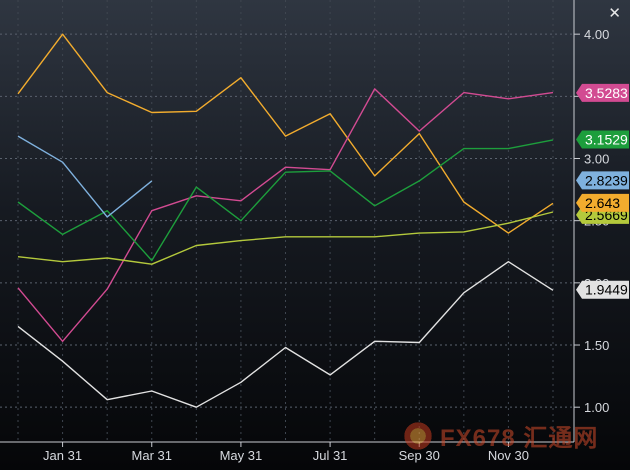 The height and width of the screenshot is (470, 630). I want to click on value-tag-label: 2.8239, so click(606, 180).